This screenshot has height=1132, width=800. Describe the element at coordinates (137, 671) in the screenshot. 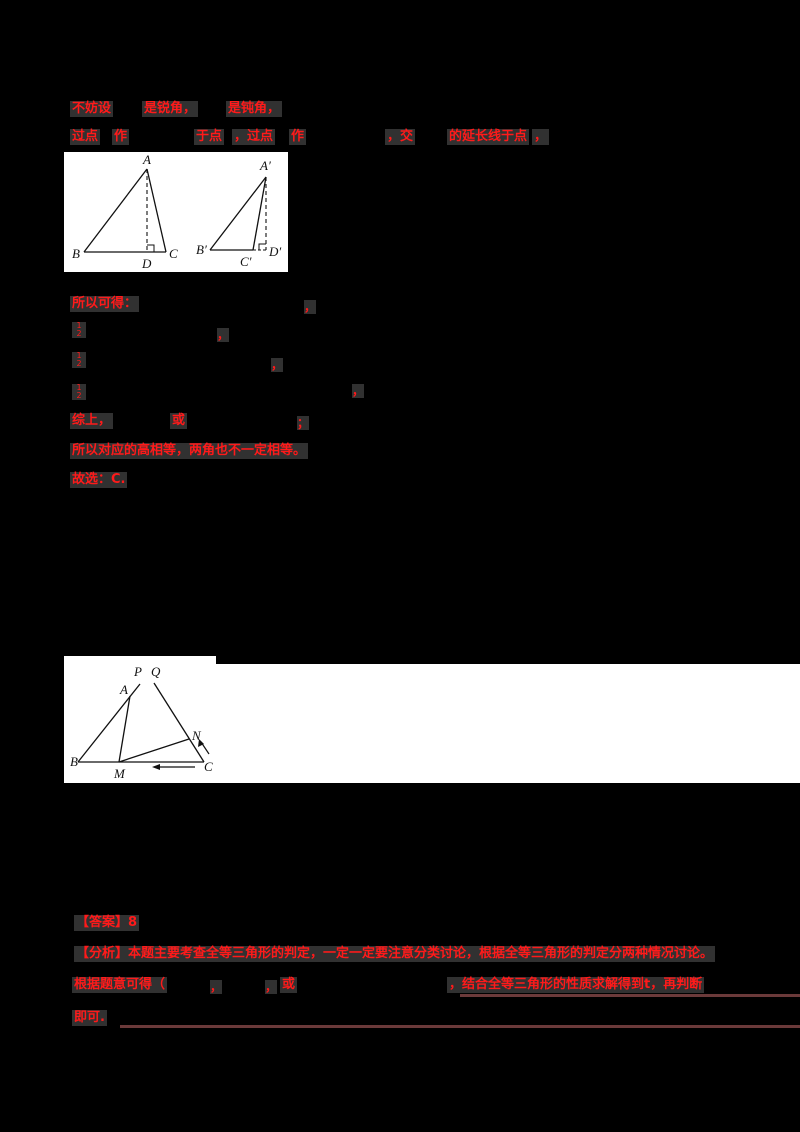

I see `svg-text: P` at that location.